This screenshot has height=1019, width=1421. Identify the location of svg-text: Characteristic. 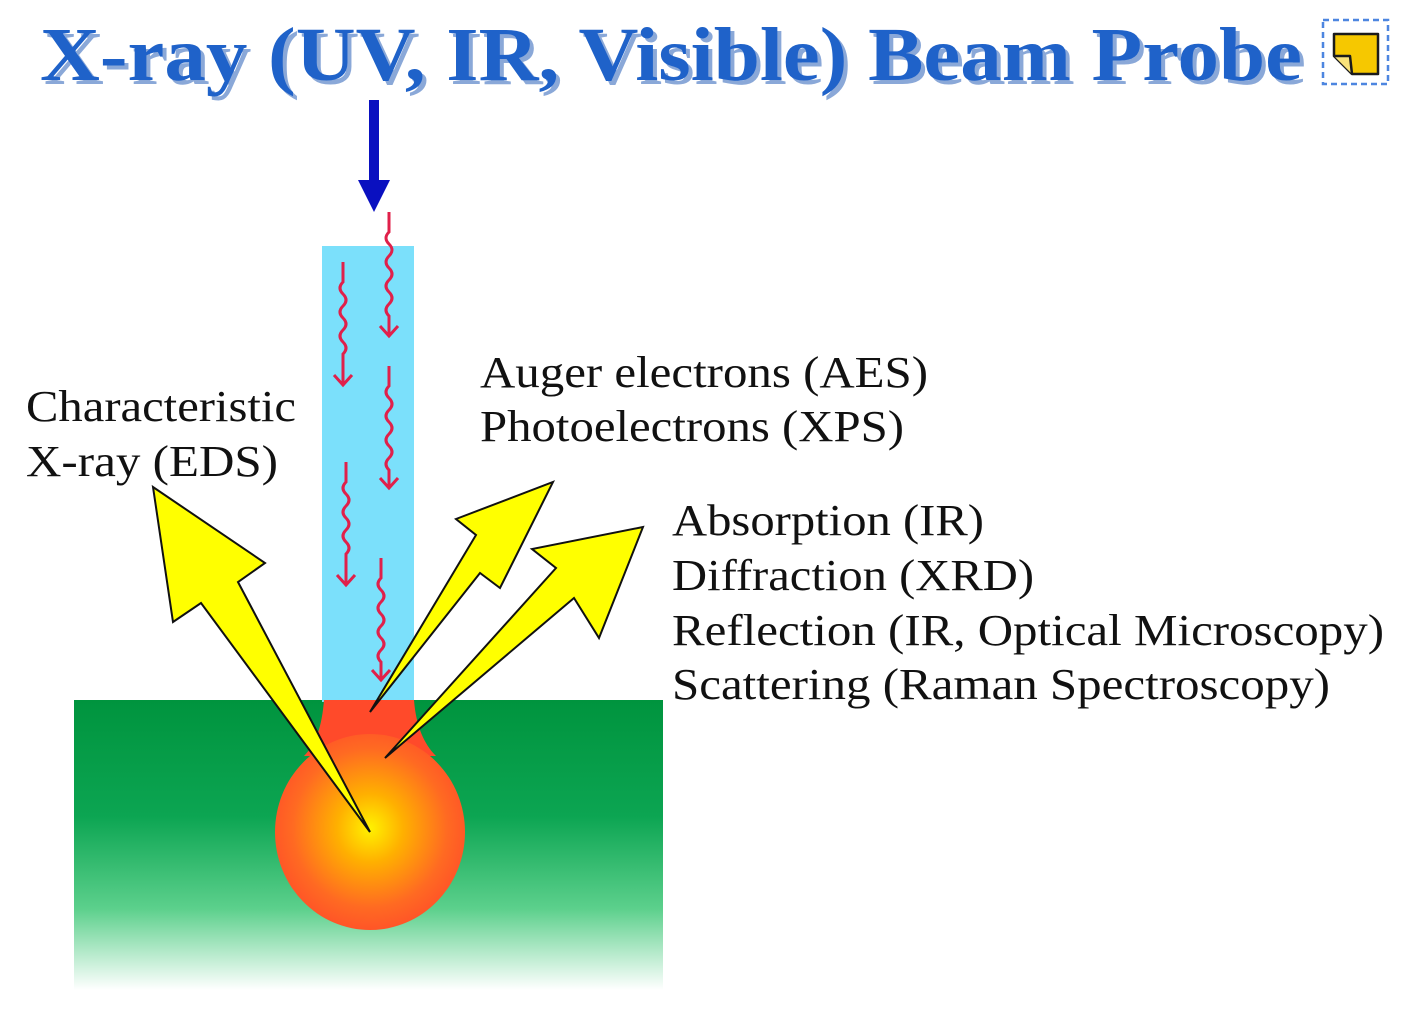
(161, 406).